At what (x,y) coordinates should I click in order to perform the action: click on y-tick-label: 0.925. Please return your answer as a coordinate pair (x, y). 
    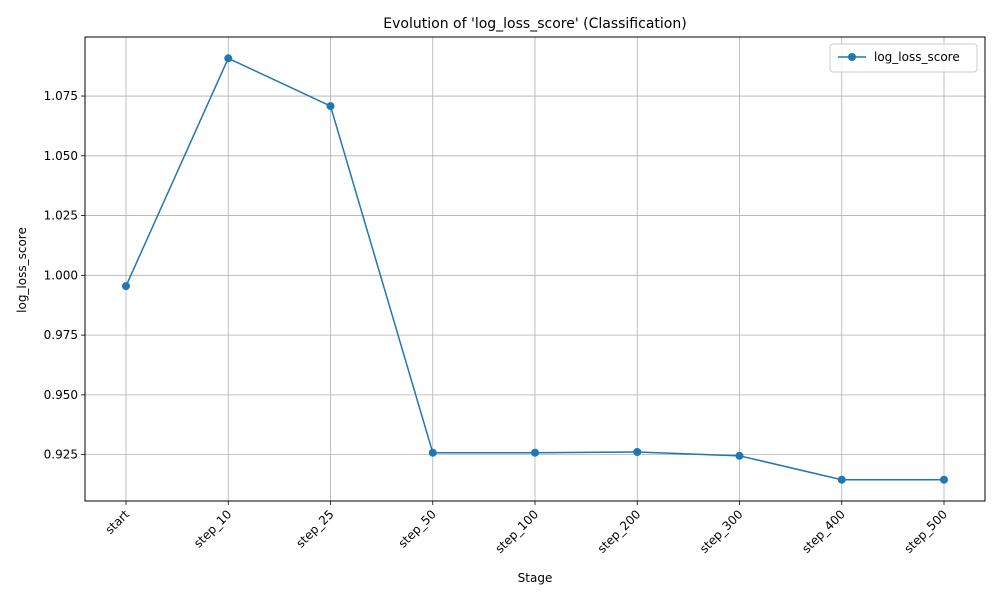
    Looking at the image, I should click on (61, 455).